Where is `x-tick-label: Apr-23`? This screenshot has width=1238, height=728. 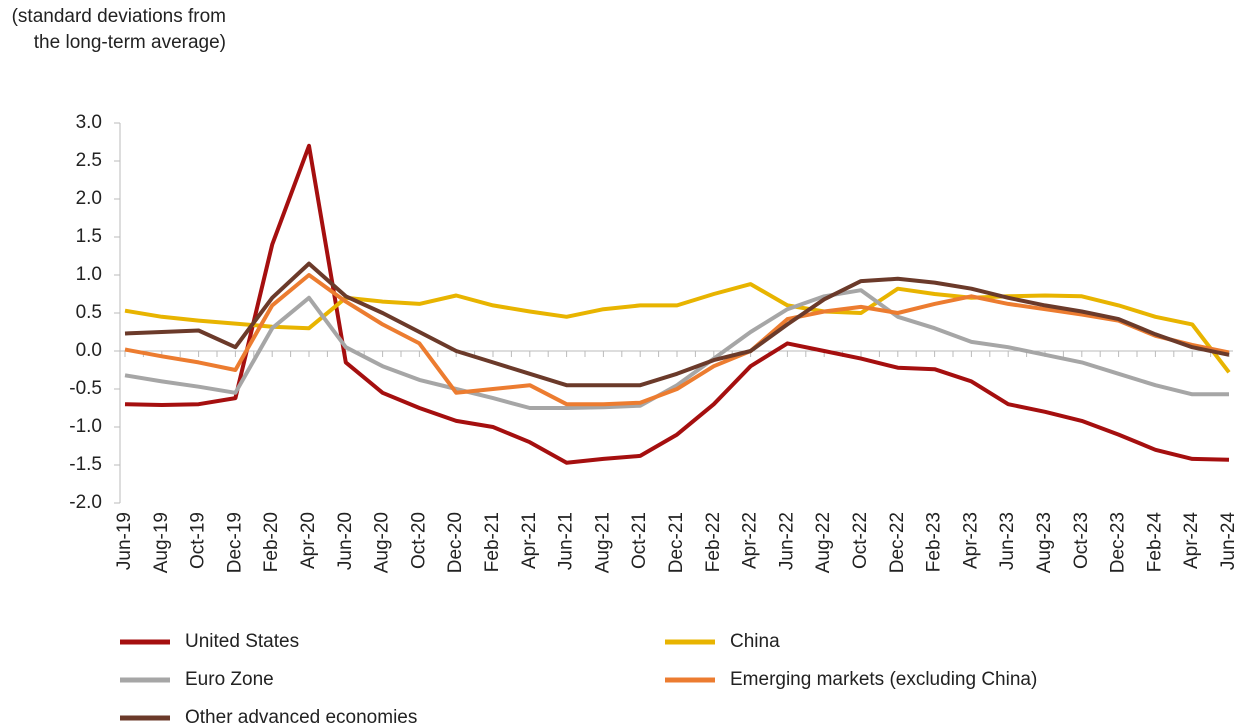 x-tick-label: Apr-23 is located at coordinates (970, 540).